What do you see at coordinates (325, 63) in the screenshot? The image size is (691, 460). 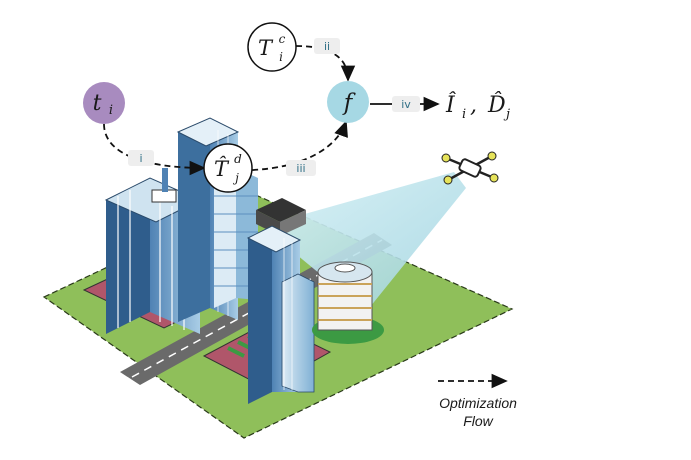 I see `edge-ii` at bounding box center [325, 63].